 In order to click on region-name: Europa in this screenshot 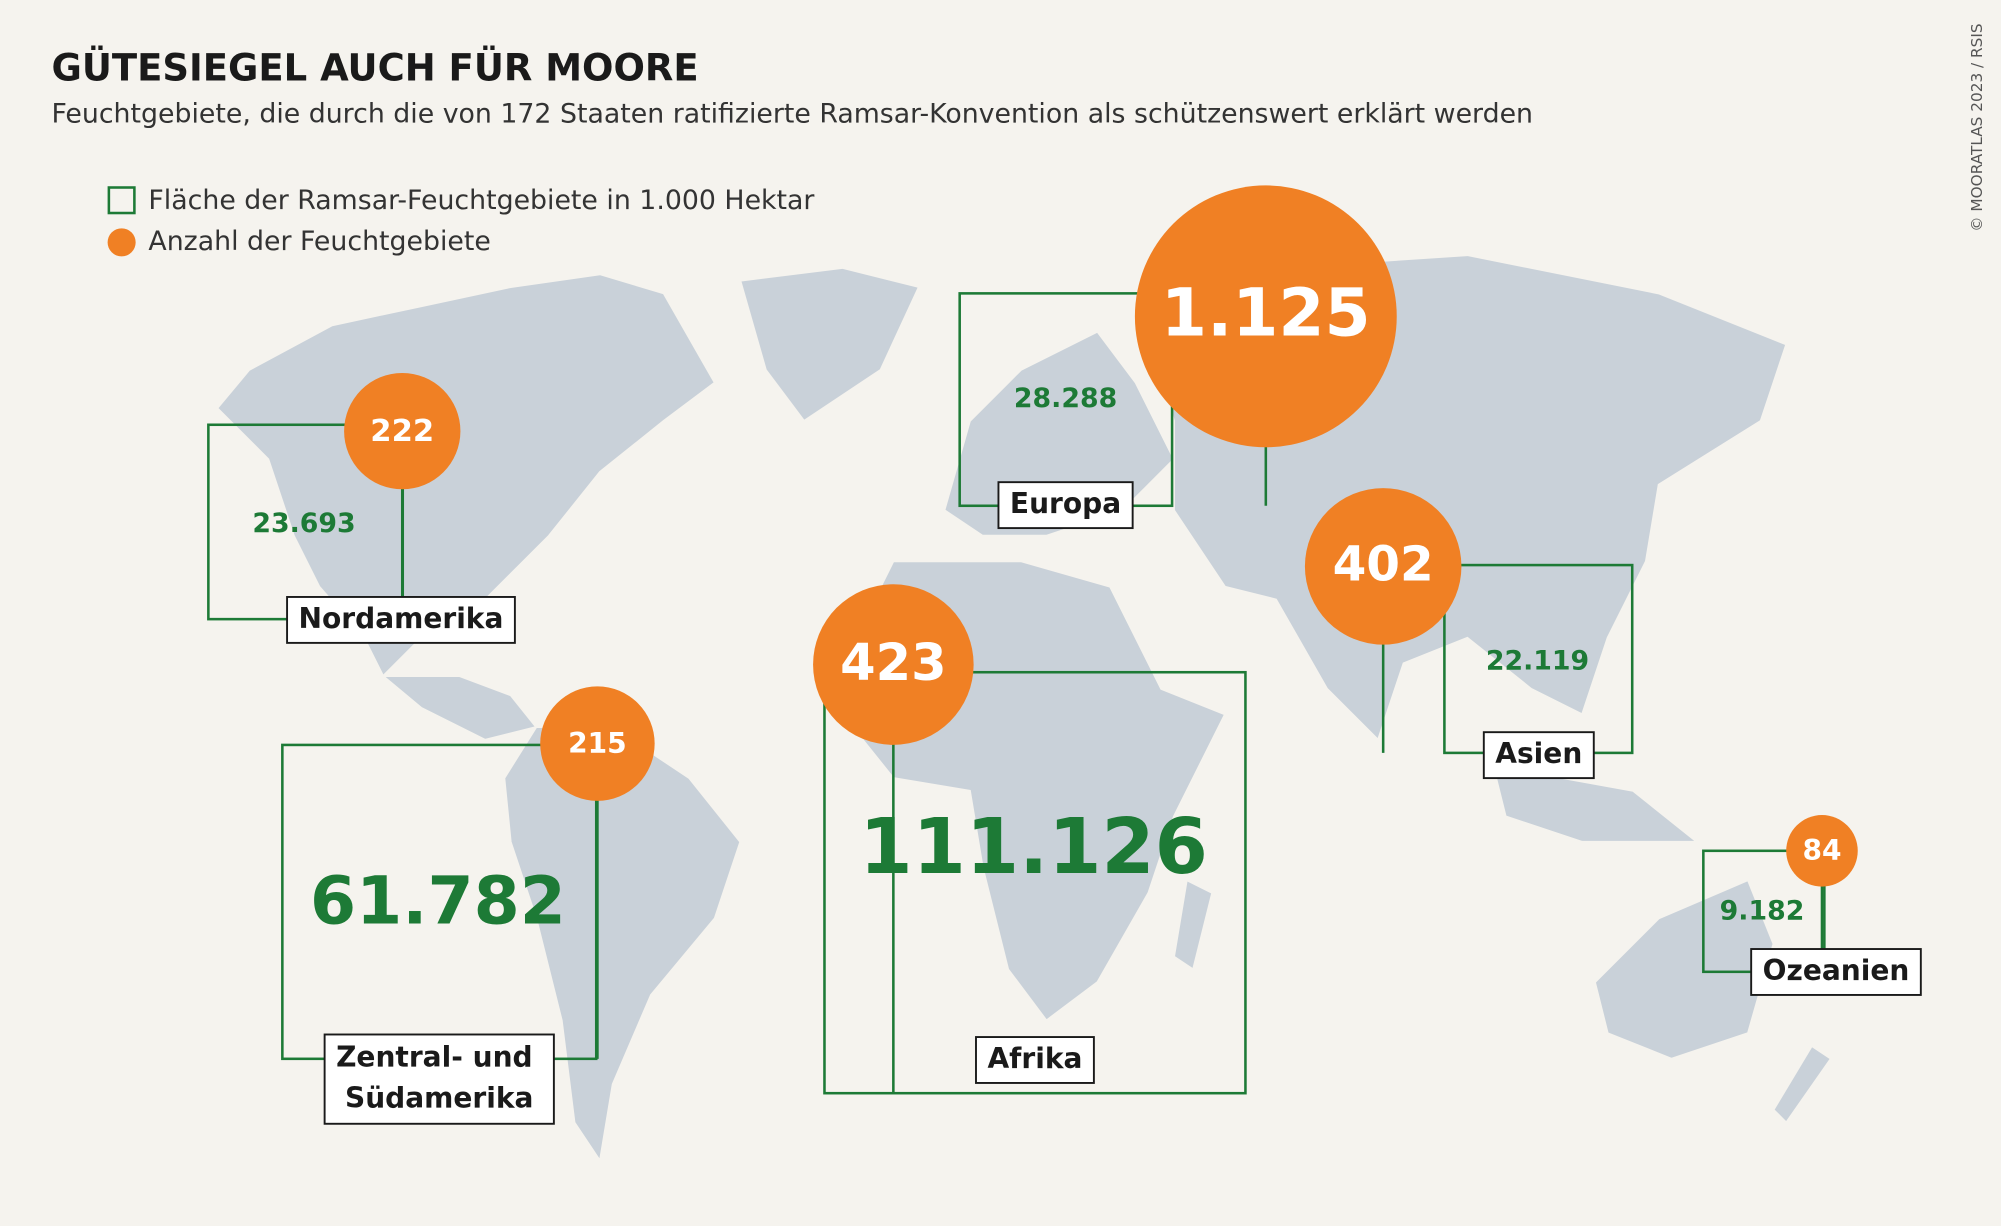, I will do `click(1065, 503)`.